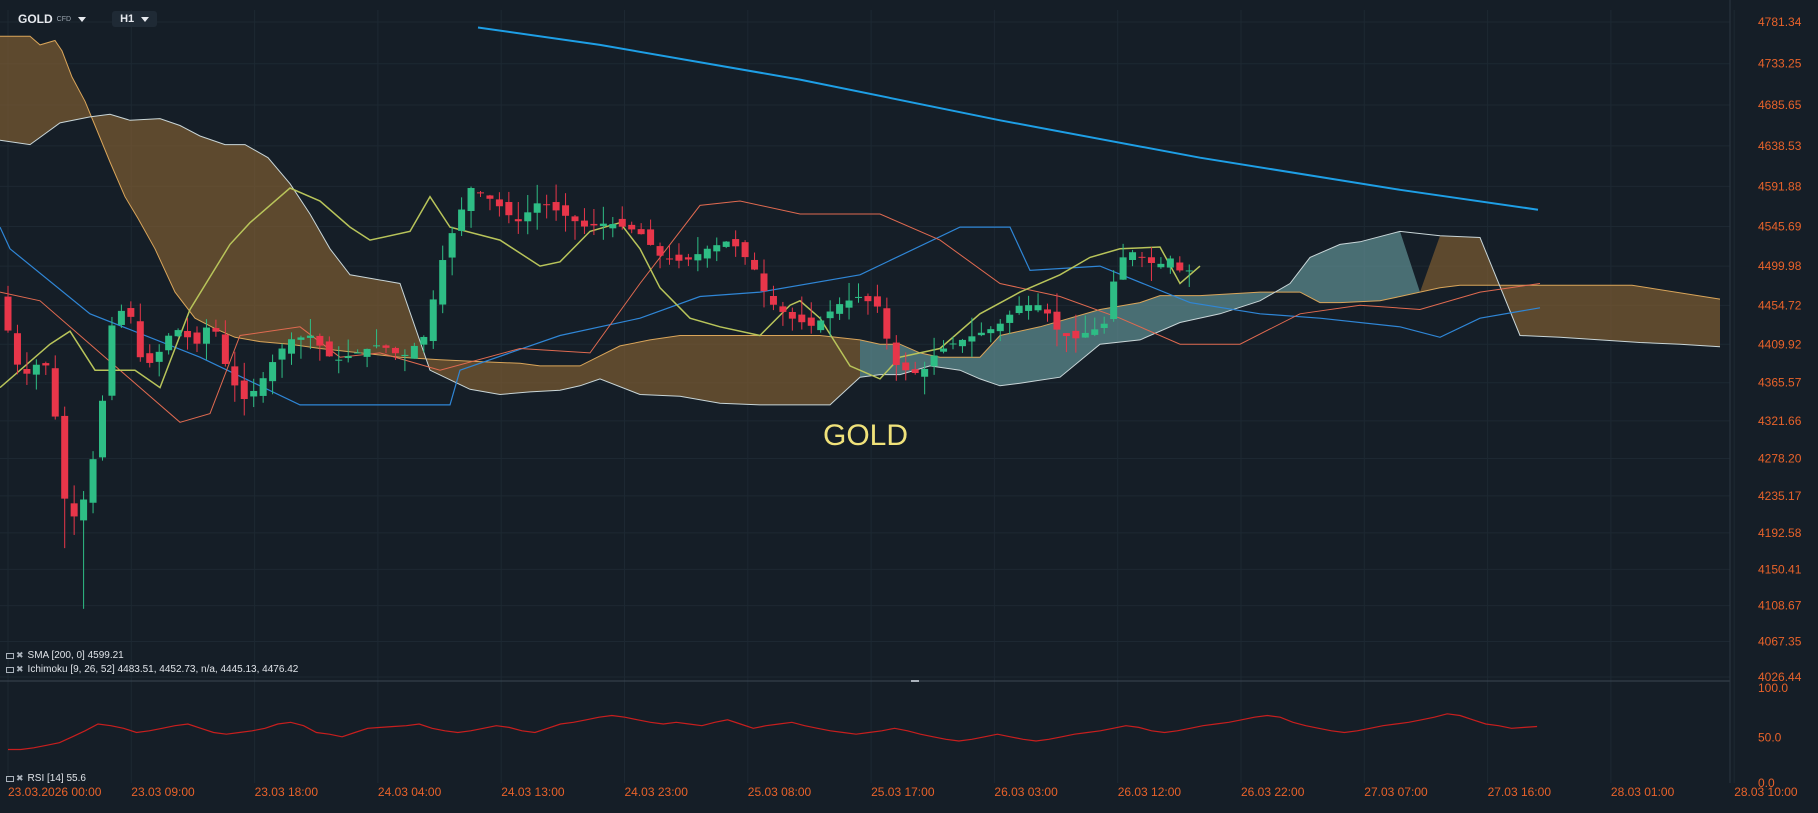 Image resolution: width=1818 pixels, height=813 pixels. I want to click on legend-sma-text: SMA [200, 0] 4599.21, so click(75, 655).